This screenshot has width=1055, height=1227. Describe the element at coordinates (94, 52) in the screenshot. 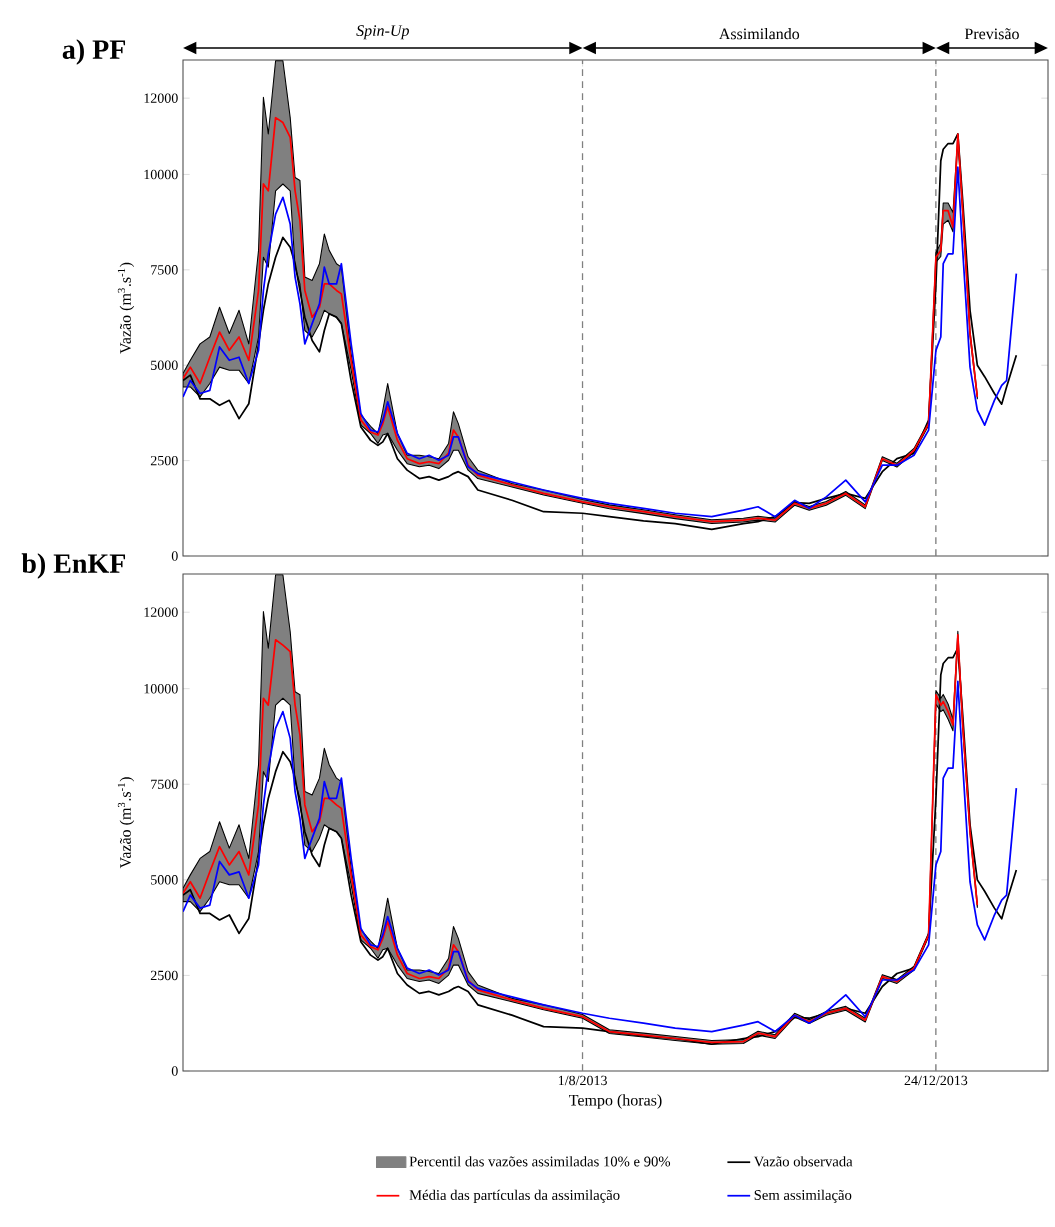

I see `chart-title: a) PF` at that location.